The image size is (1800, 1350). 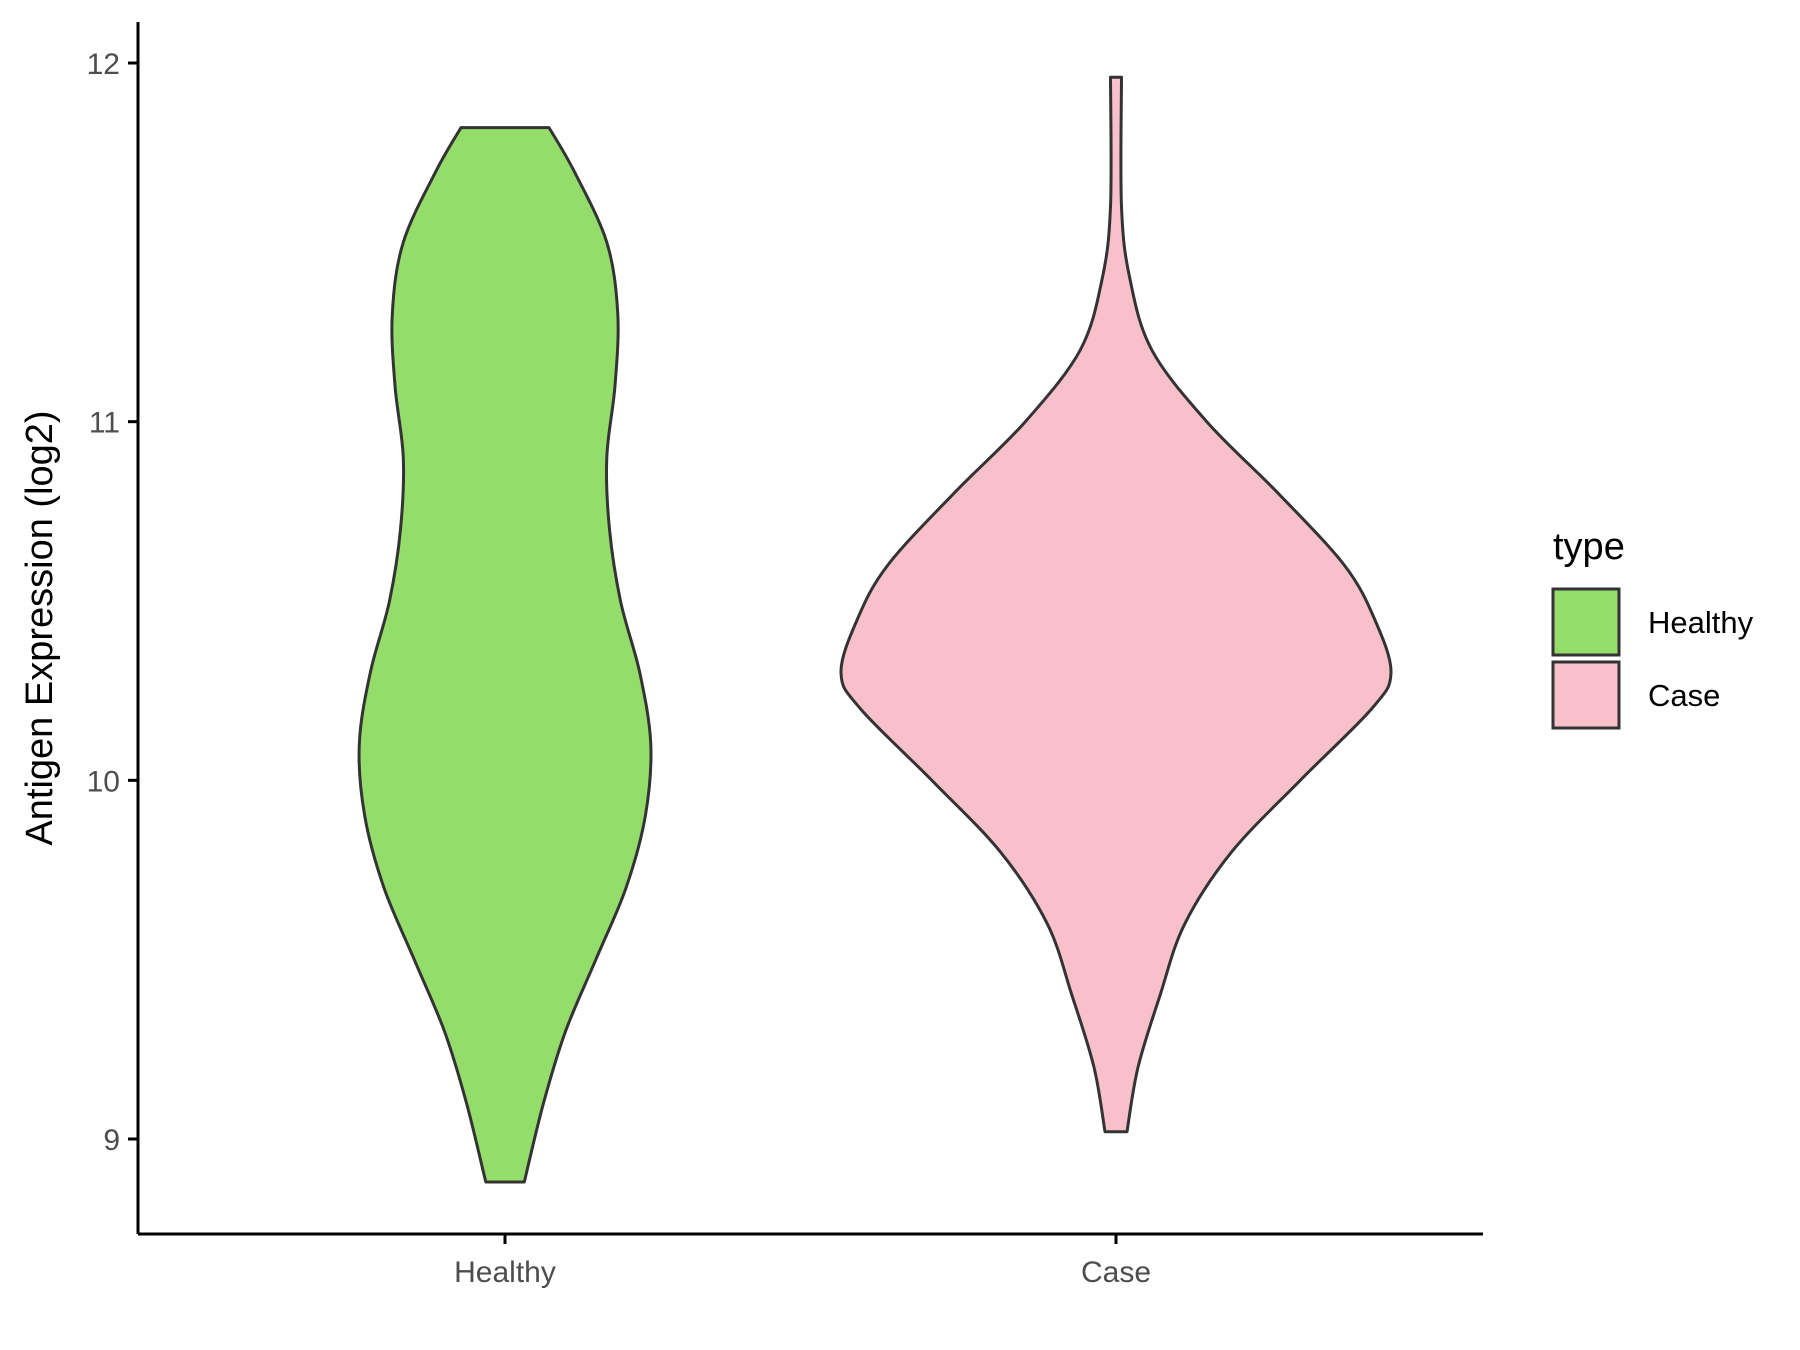 What do you see at coordinates (103, 781) in the screenshot?
I see `y-tick-label: 10` at bounding box center [103, 781].